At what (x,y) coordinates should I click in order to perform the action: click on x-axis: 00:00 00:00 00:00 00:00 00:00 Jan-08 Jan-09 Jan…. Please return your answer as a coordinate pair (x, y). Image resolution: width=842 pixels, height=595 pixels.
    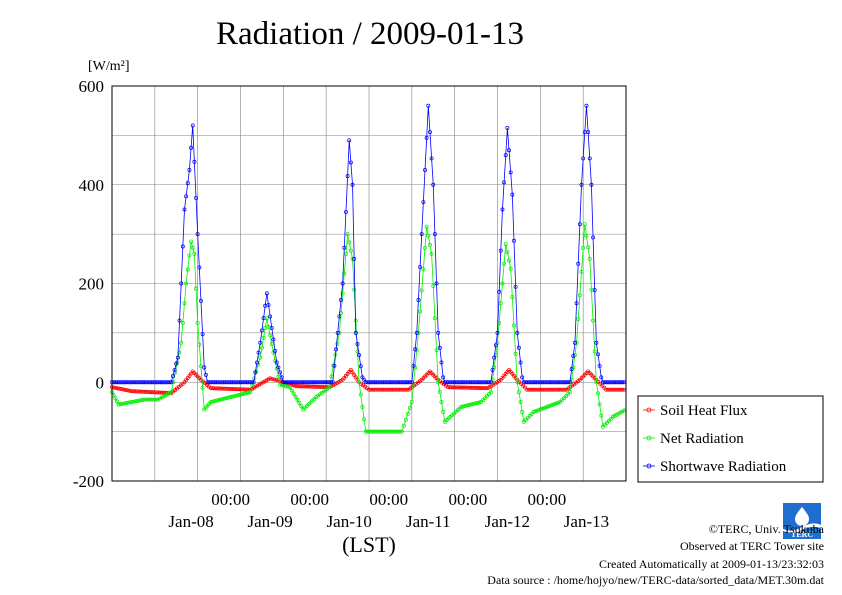
    Looking at the image, I should click on (388, 510).